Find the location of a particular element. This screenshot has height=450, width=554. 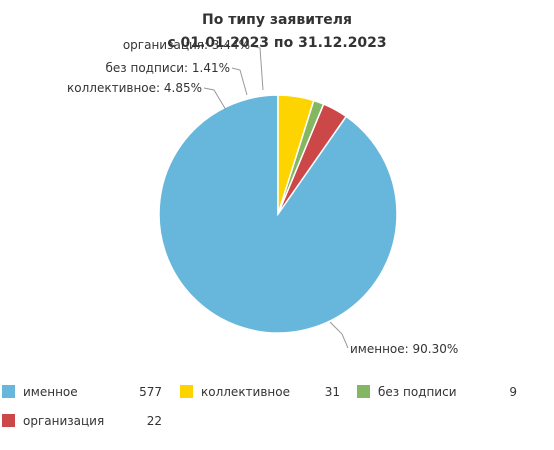

legend-item-1: коллективное 31 is located at coordinates (260, 392).